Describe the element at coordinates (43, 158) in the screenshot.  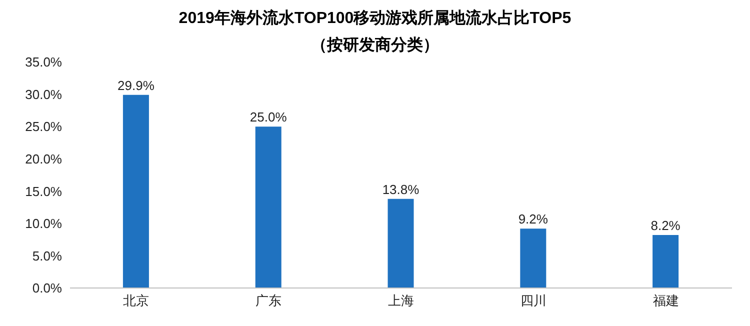
I see `y-tick-label: 20.0%` at that location.